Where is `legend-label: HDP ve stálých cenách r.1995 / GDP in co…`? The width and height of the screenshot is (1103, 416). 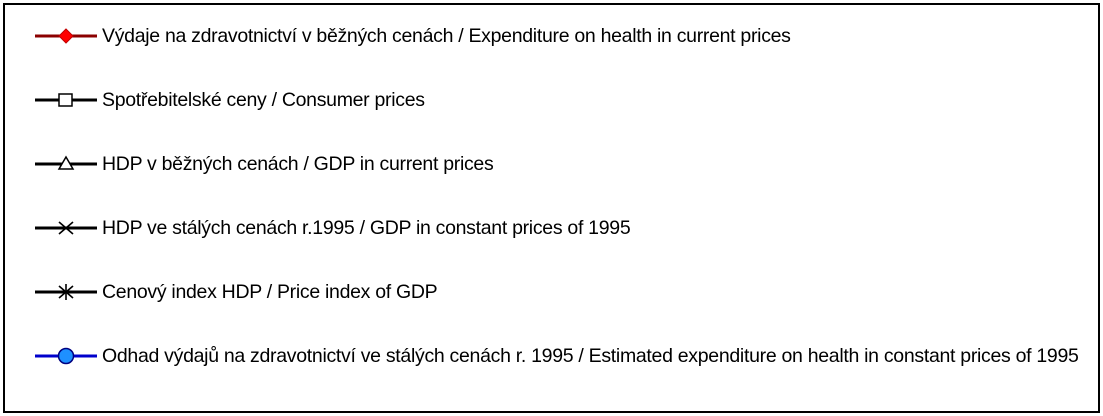 legend-label: HDP ve stálých cenách r.1995 / GDP in co… is located at coordinates (366, 228).